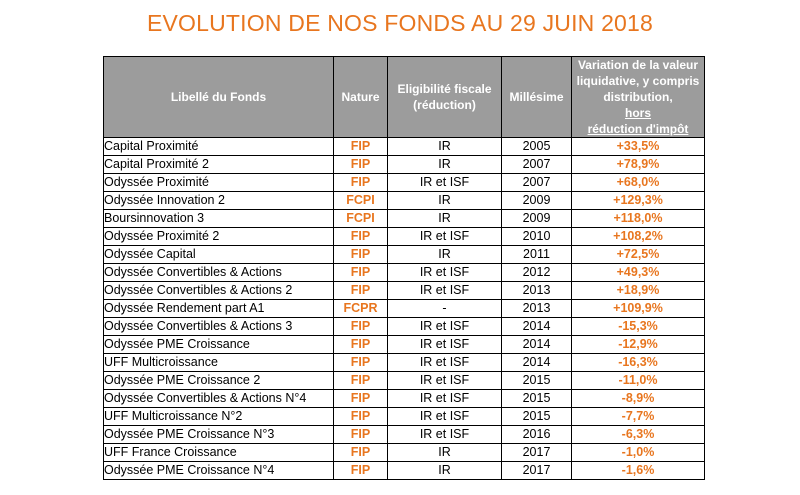 This screenshot has width=800, height=495. I want to click on fund-variation: +108,2%, so click(638, 236).